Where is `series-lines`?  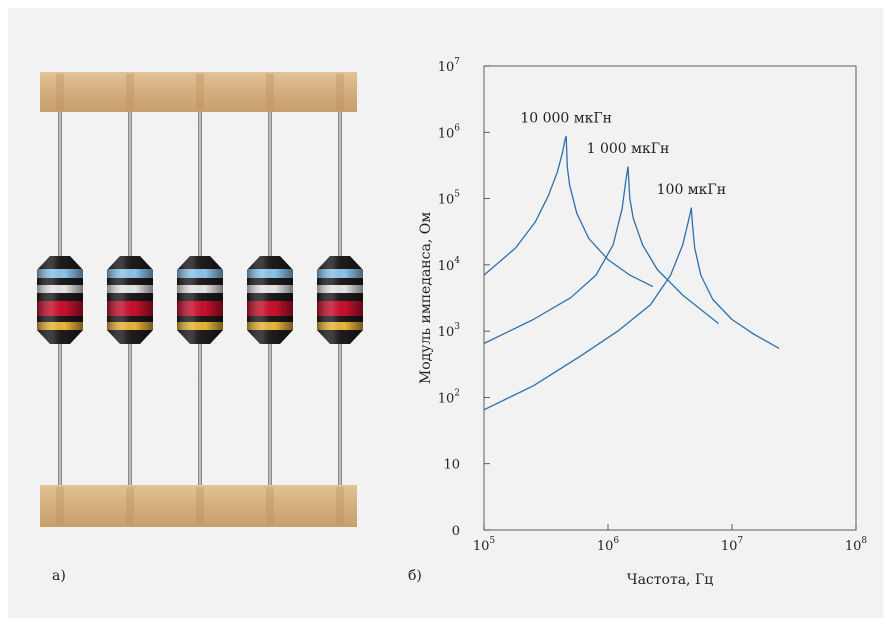
series-lines is located at coordinates (631, 273).